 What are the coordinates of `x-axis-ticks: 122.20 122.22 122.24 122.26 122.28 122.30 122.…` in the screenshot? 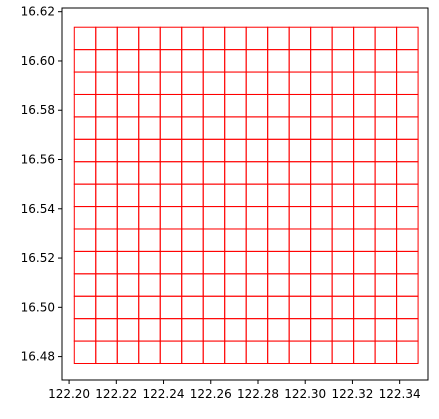 It's located at (234, 390).